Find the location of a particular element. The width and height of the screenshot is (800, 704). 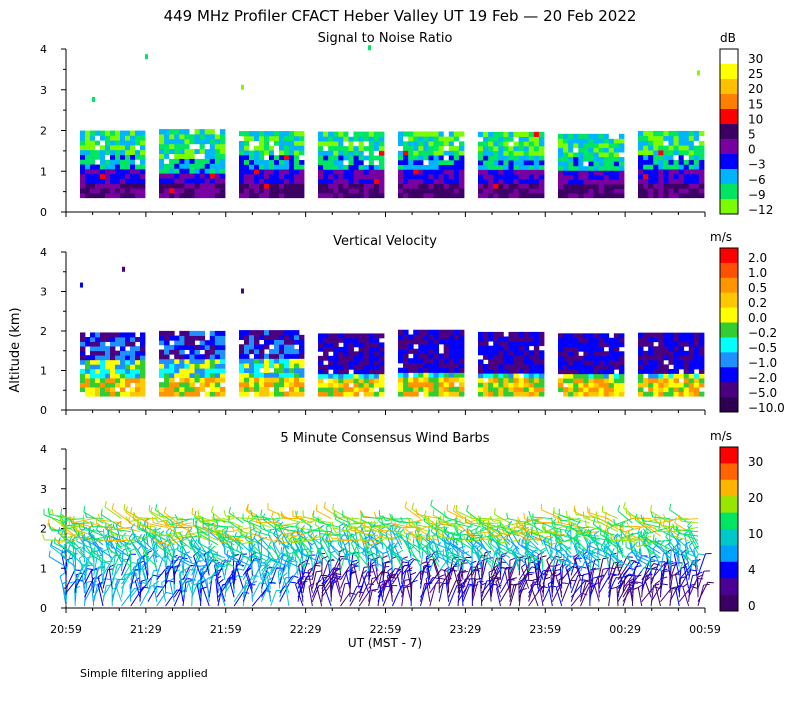

wind-barb-feather is located at coordinates (105, 504).